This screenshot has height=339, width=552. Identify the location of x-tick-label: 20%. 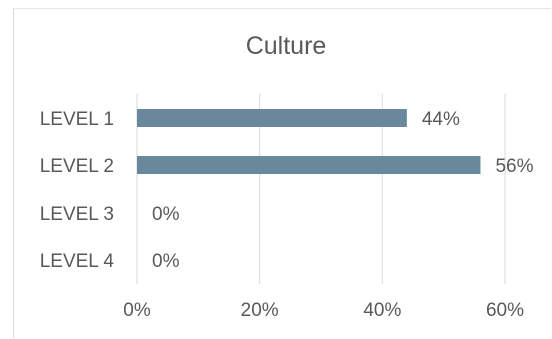
(260, 310).